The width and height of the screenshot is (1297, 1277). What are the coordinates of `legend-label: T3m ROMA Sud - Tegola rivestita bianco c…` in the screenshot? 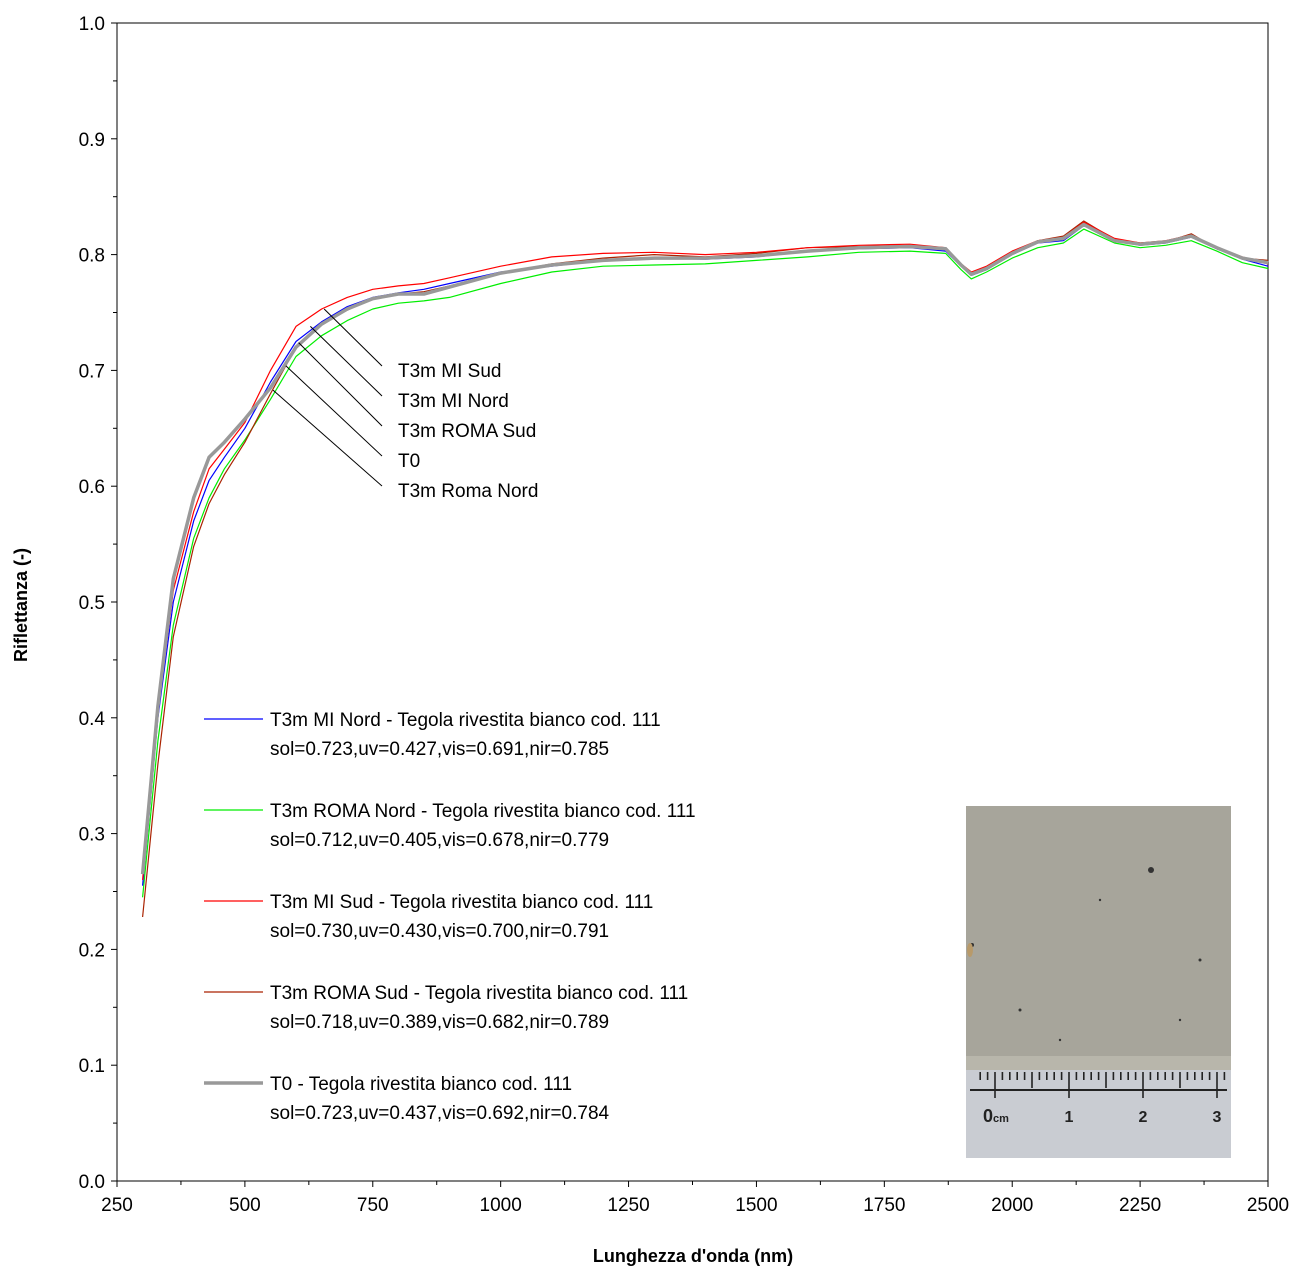 It's located at (479, 993).